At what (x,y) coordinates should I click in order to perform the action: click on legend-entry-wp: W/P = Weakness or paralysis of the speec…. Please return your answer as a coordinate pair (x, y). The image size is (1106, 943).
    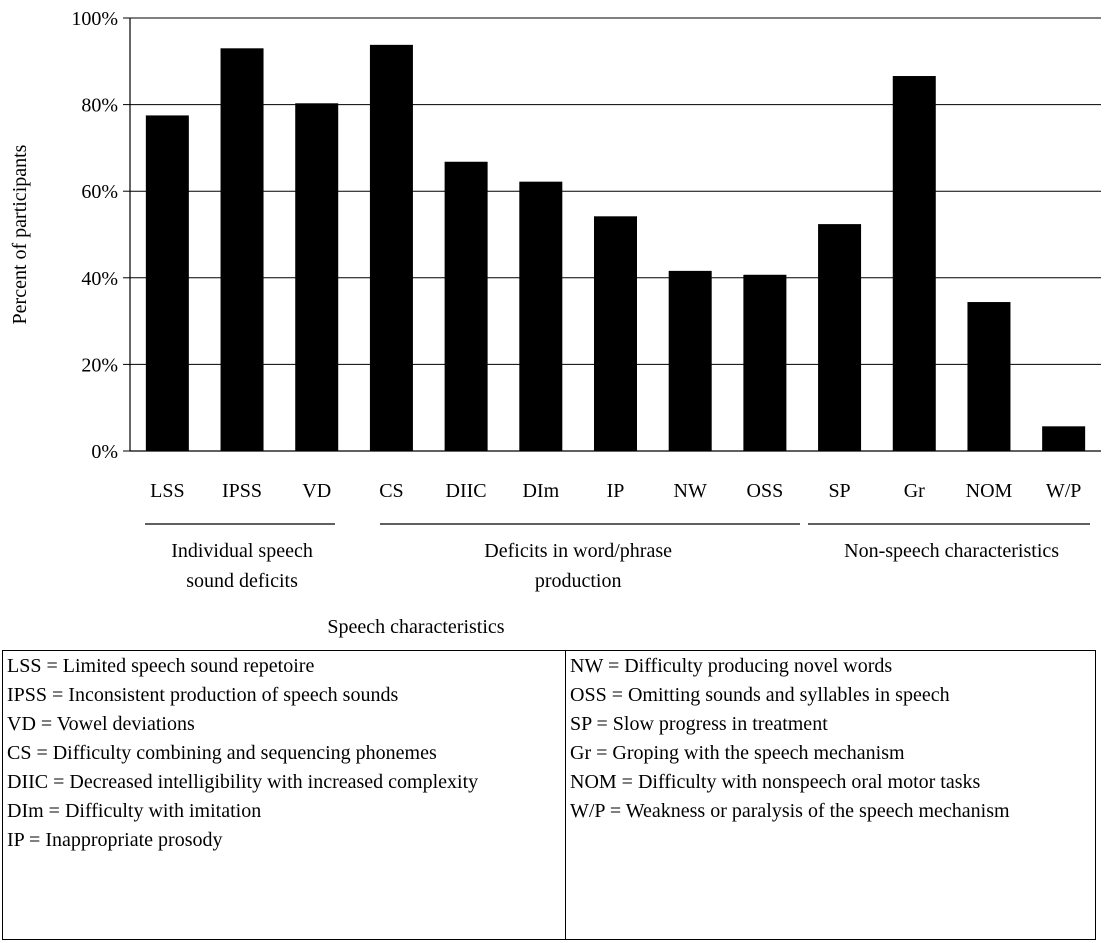
    Looking at the image, I should click on (790, 811).